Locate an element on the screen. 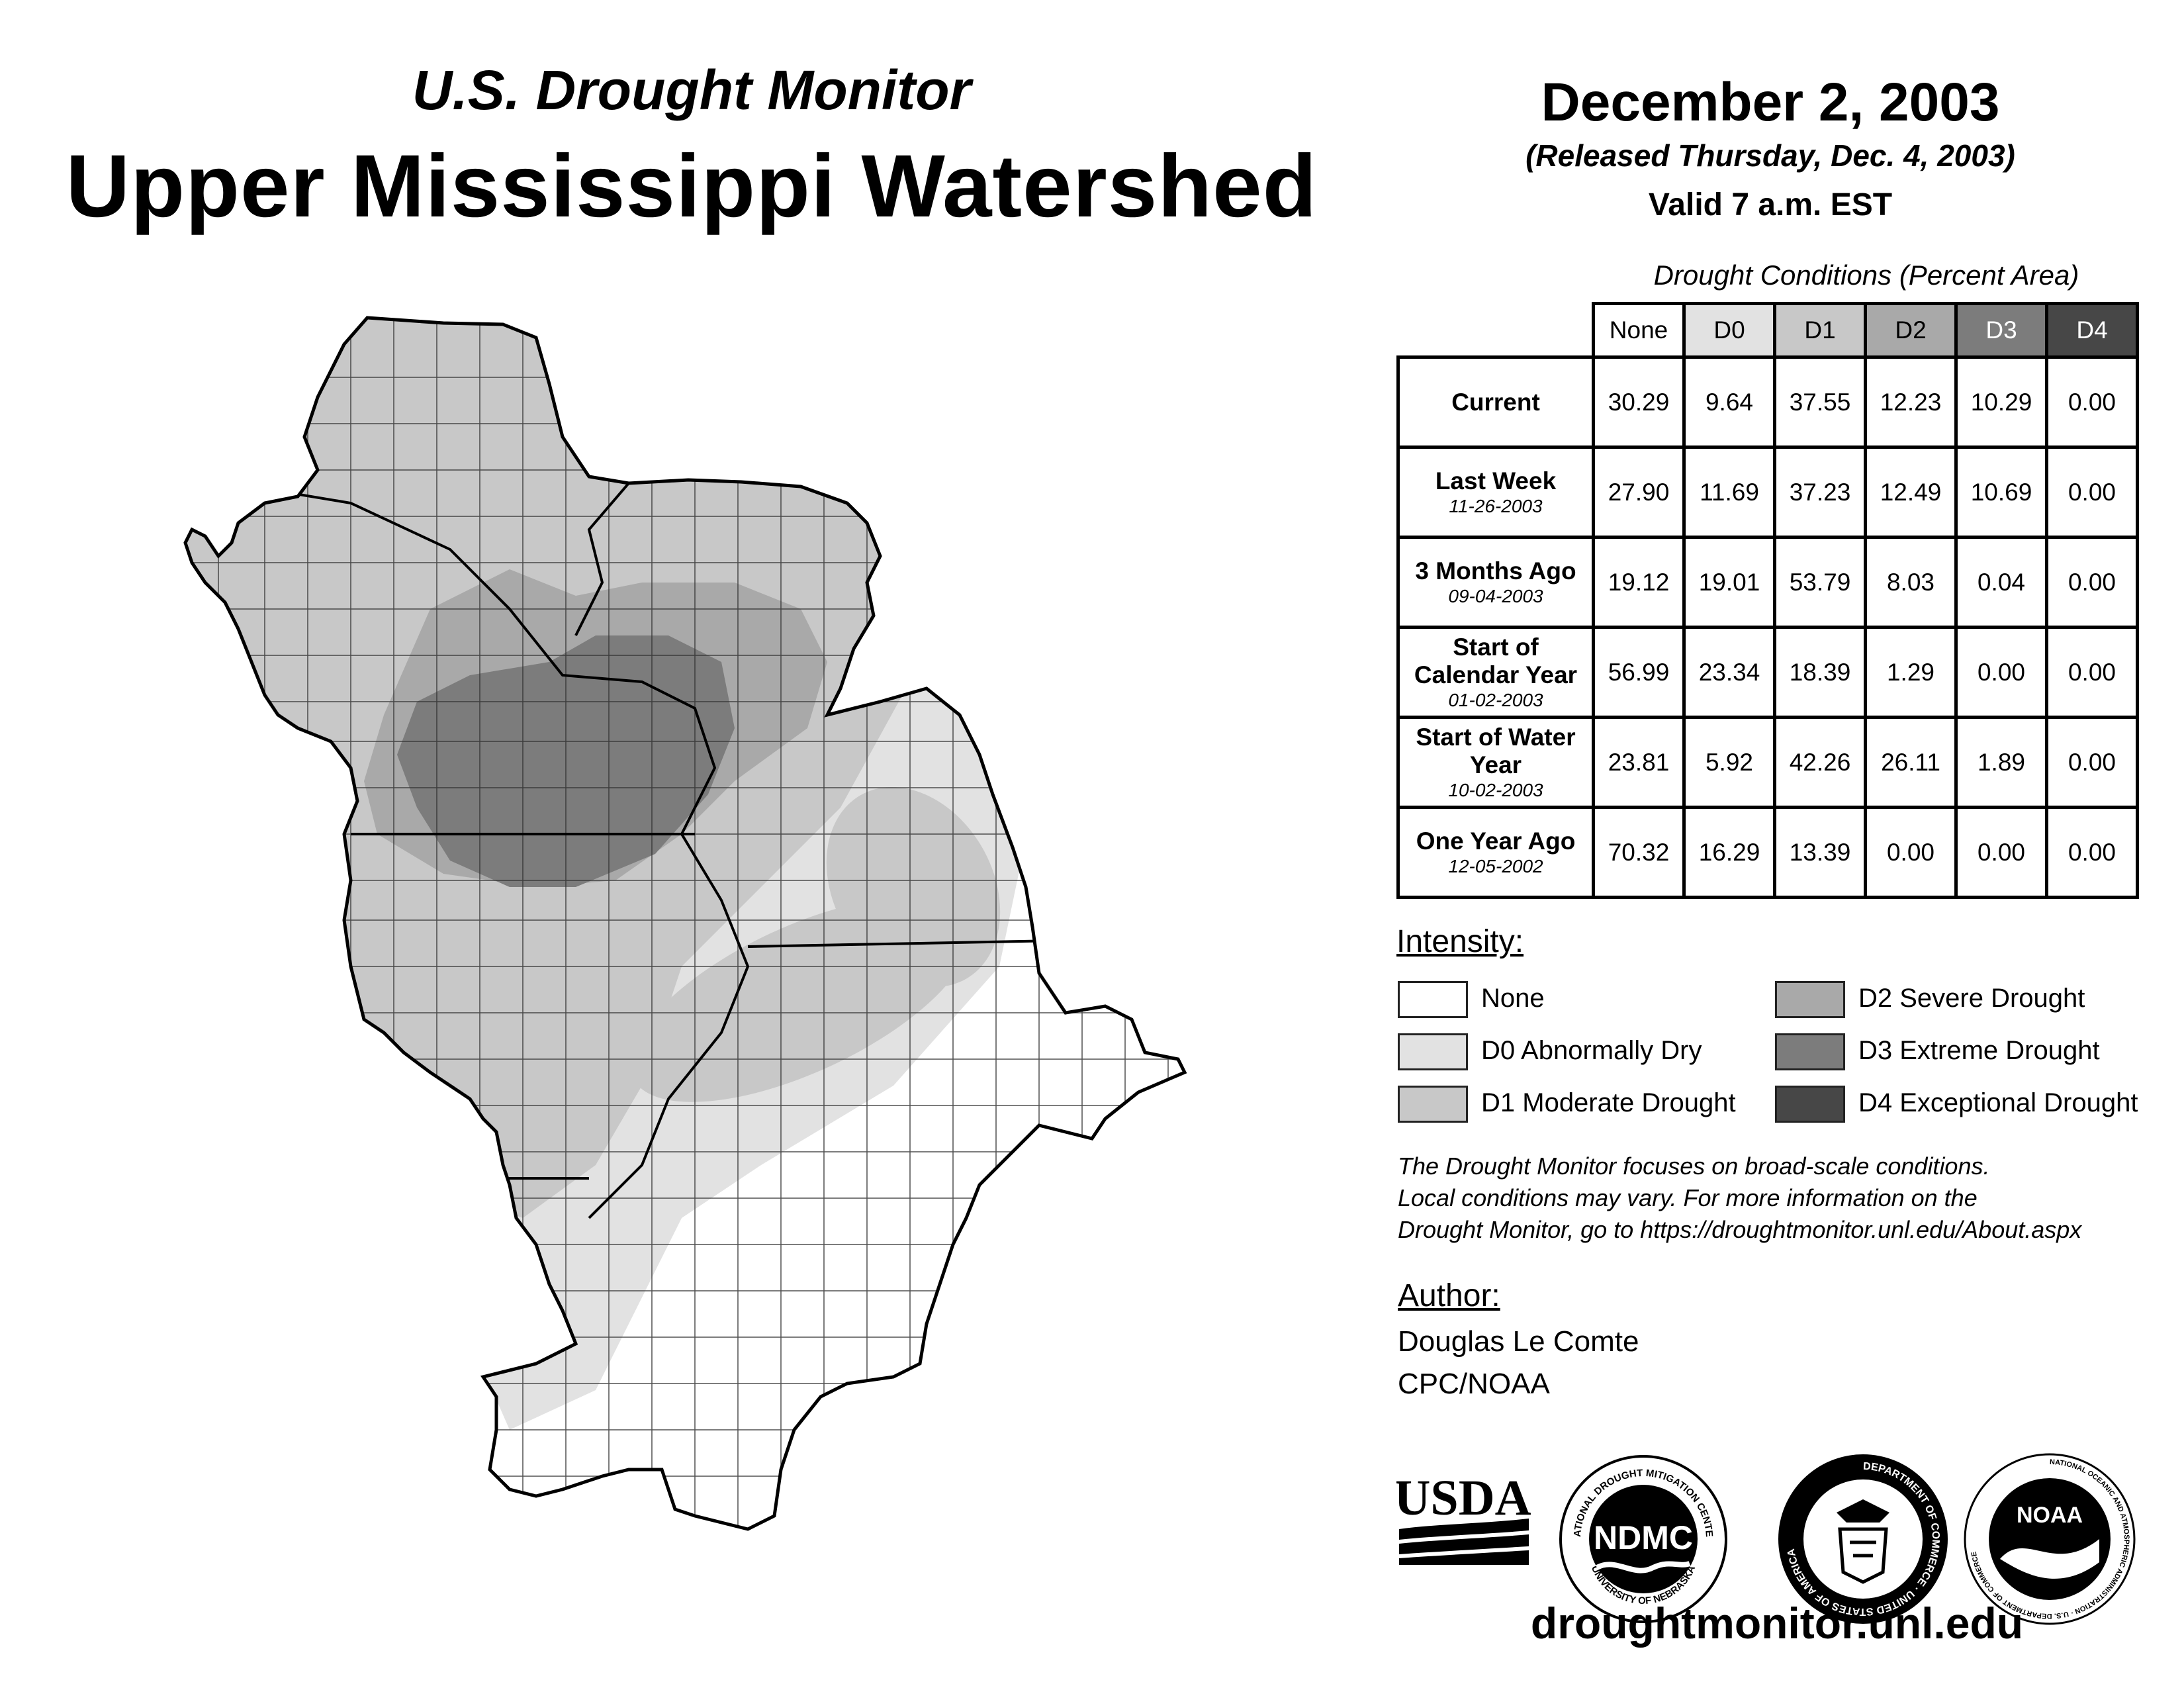 The image size is (2184, 1688). col-d2: D2 is located at coordinates (1911, 330).